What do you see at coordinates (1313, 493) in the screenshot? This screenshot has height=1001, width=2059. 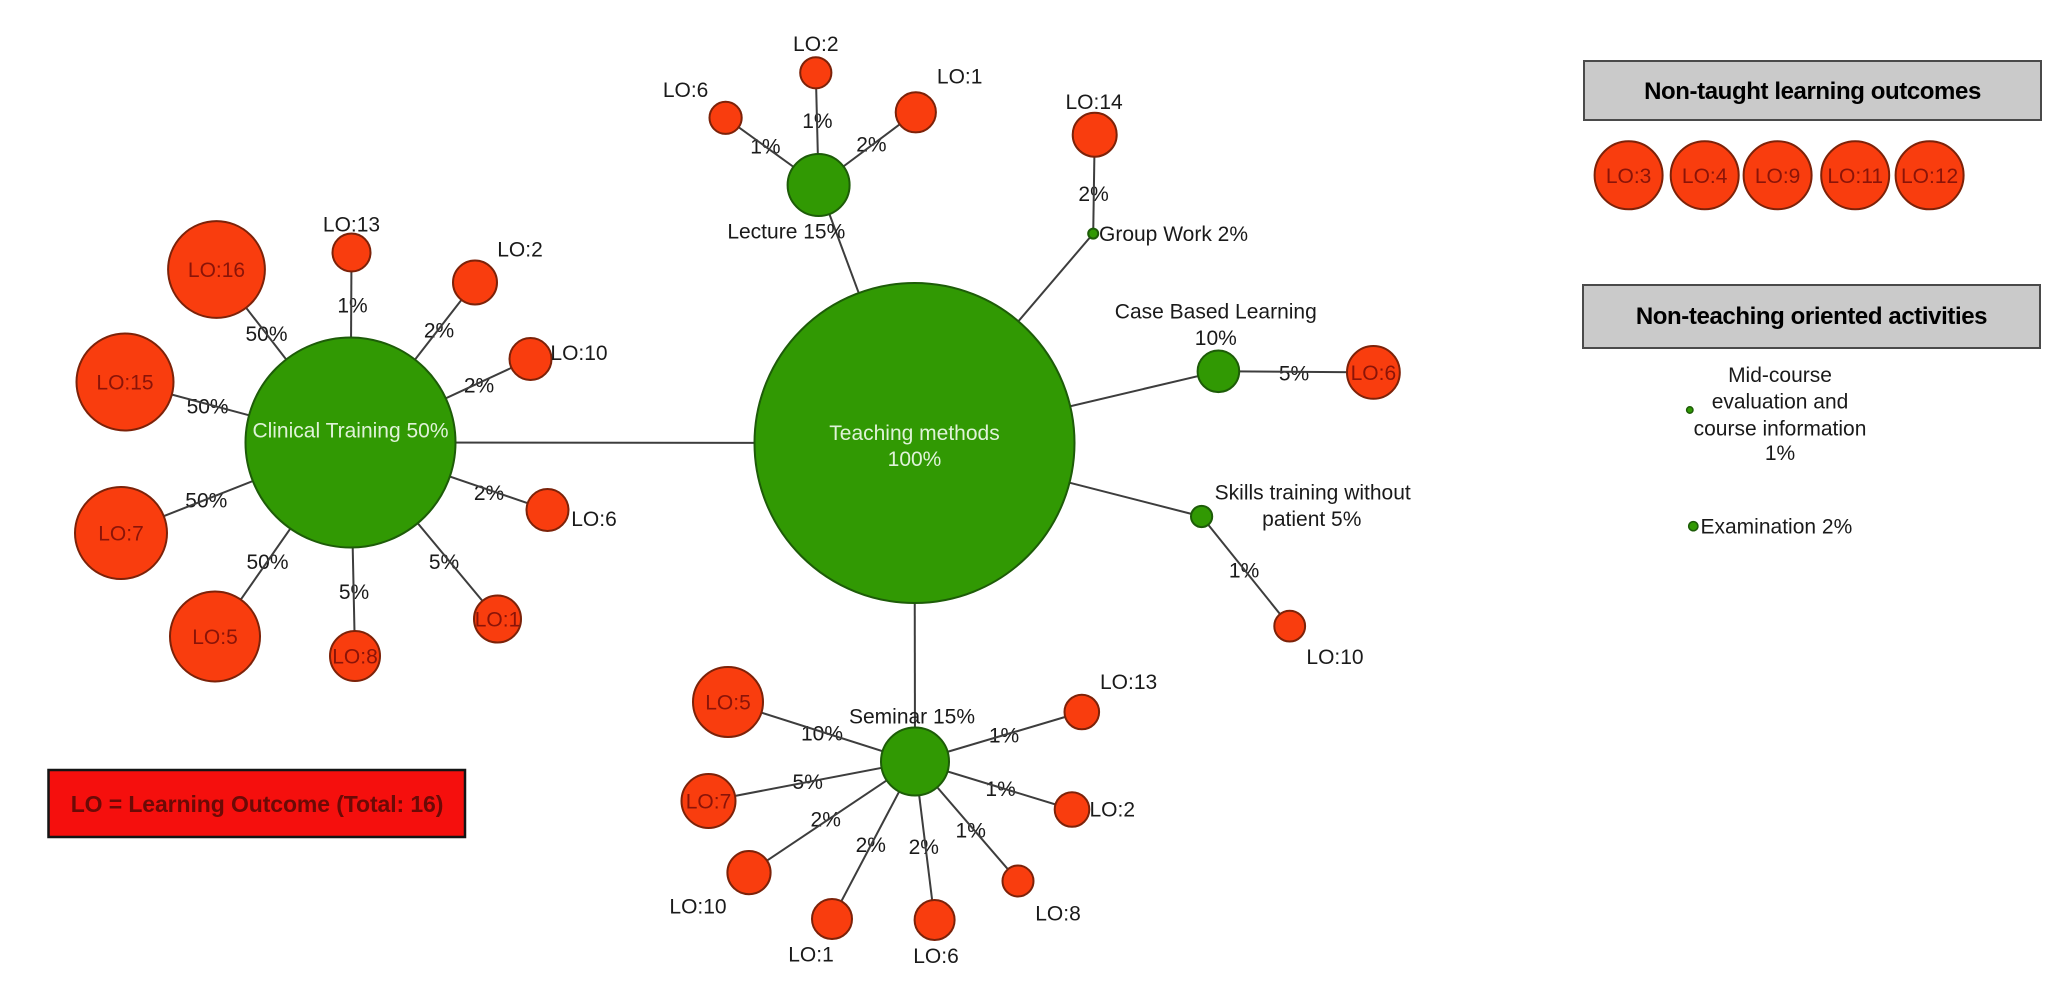 I see `svg-text: Skills training without` at bounding box center [1313, 493].